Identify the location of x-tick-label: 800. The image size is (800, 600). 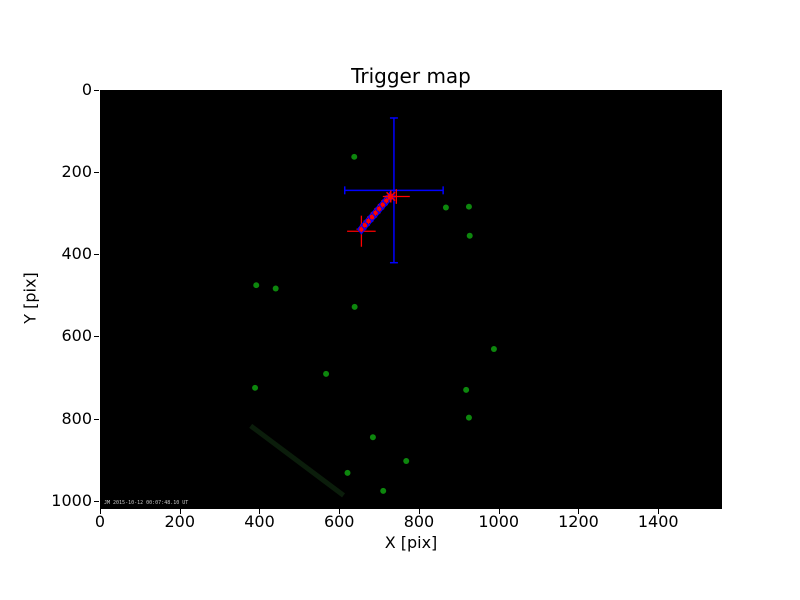
(419, 521).